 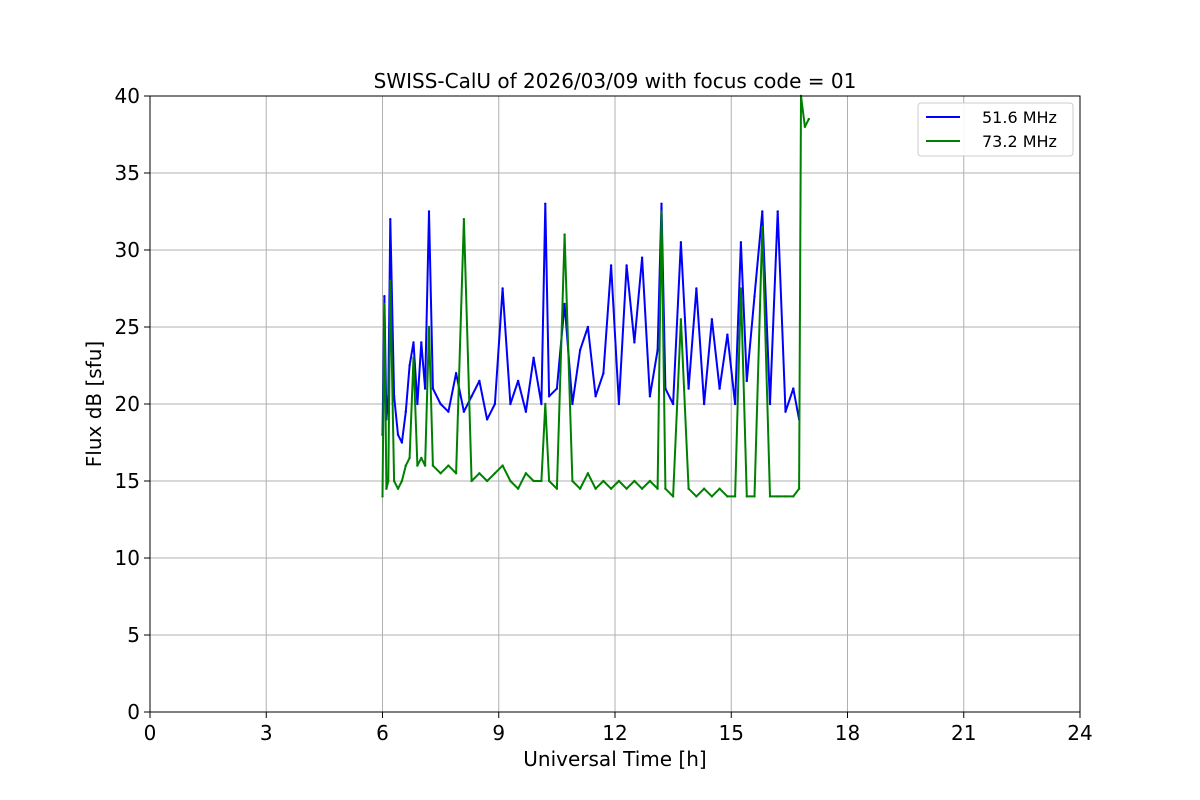 I want to click on legend-label-51-6: 51.6 MHz, so click(x=1019, y=117).